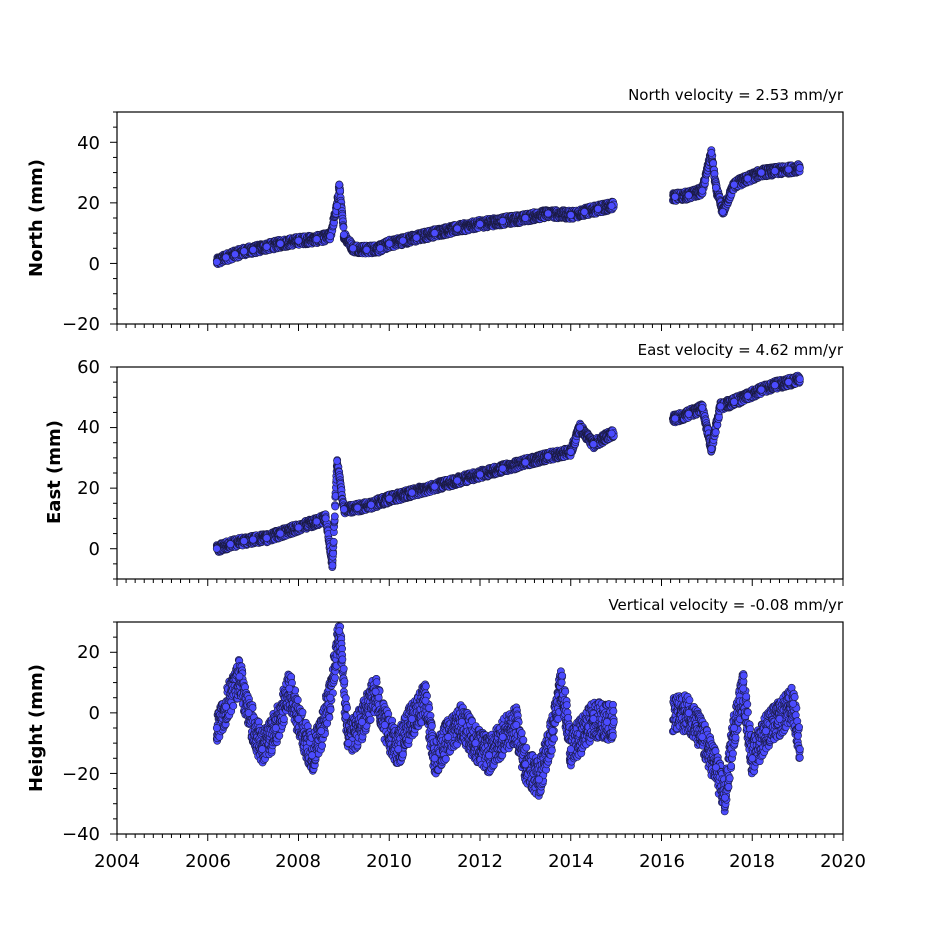 This screenshot has height=937, width=937. What do you see at coordinates (88, 488) in the screenshot?
I see `east-y-tick-label: 20` at bounding box center [88, 488].